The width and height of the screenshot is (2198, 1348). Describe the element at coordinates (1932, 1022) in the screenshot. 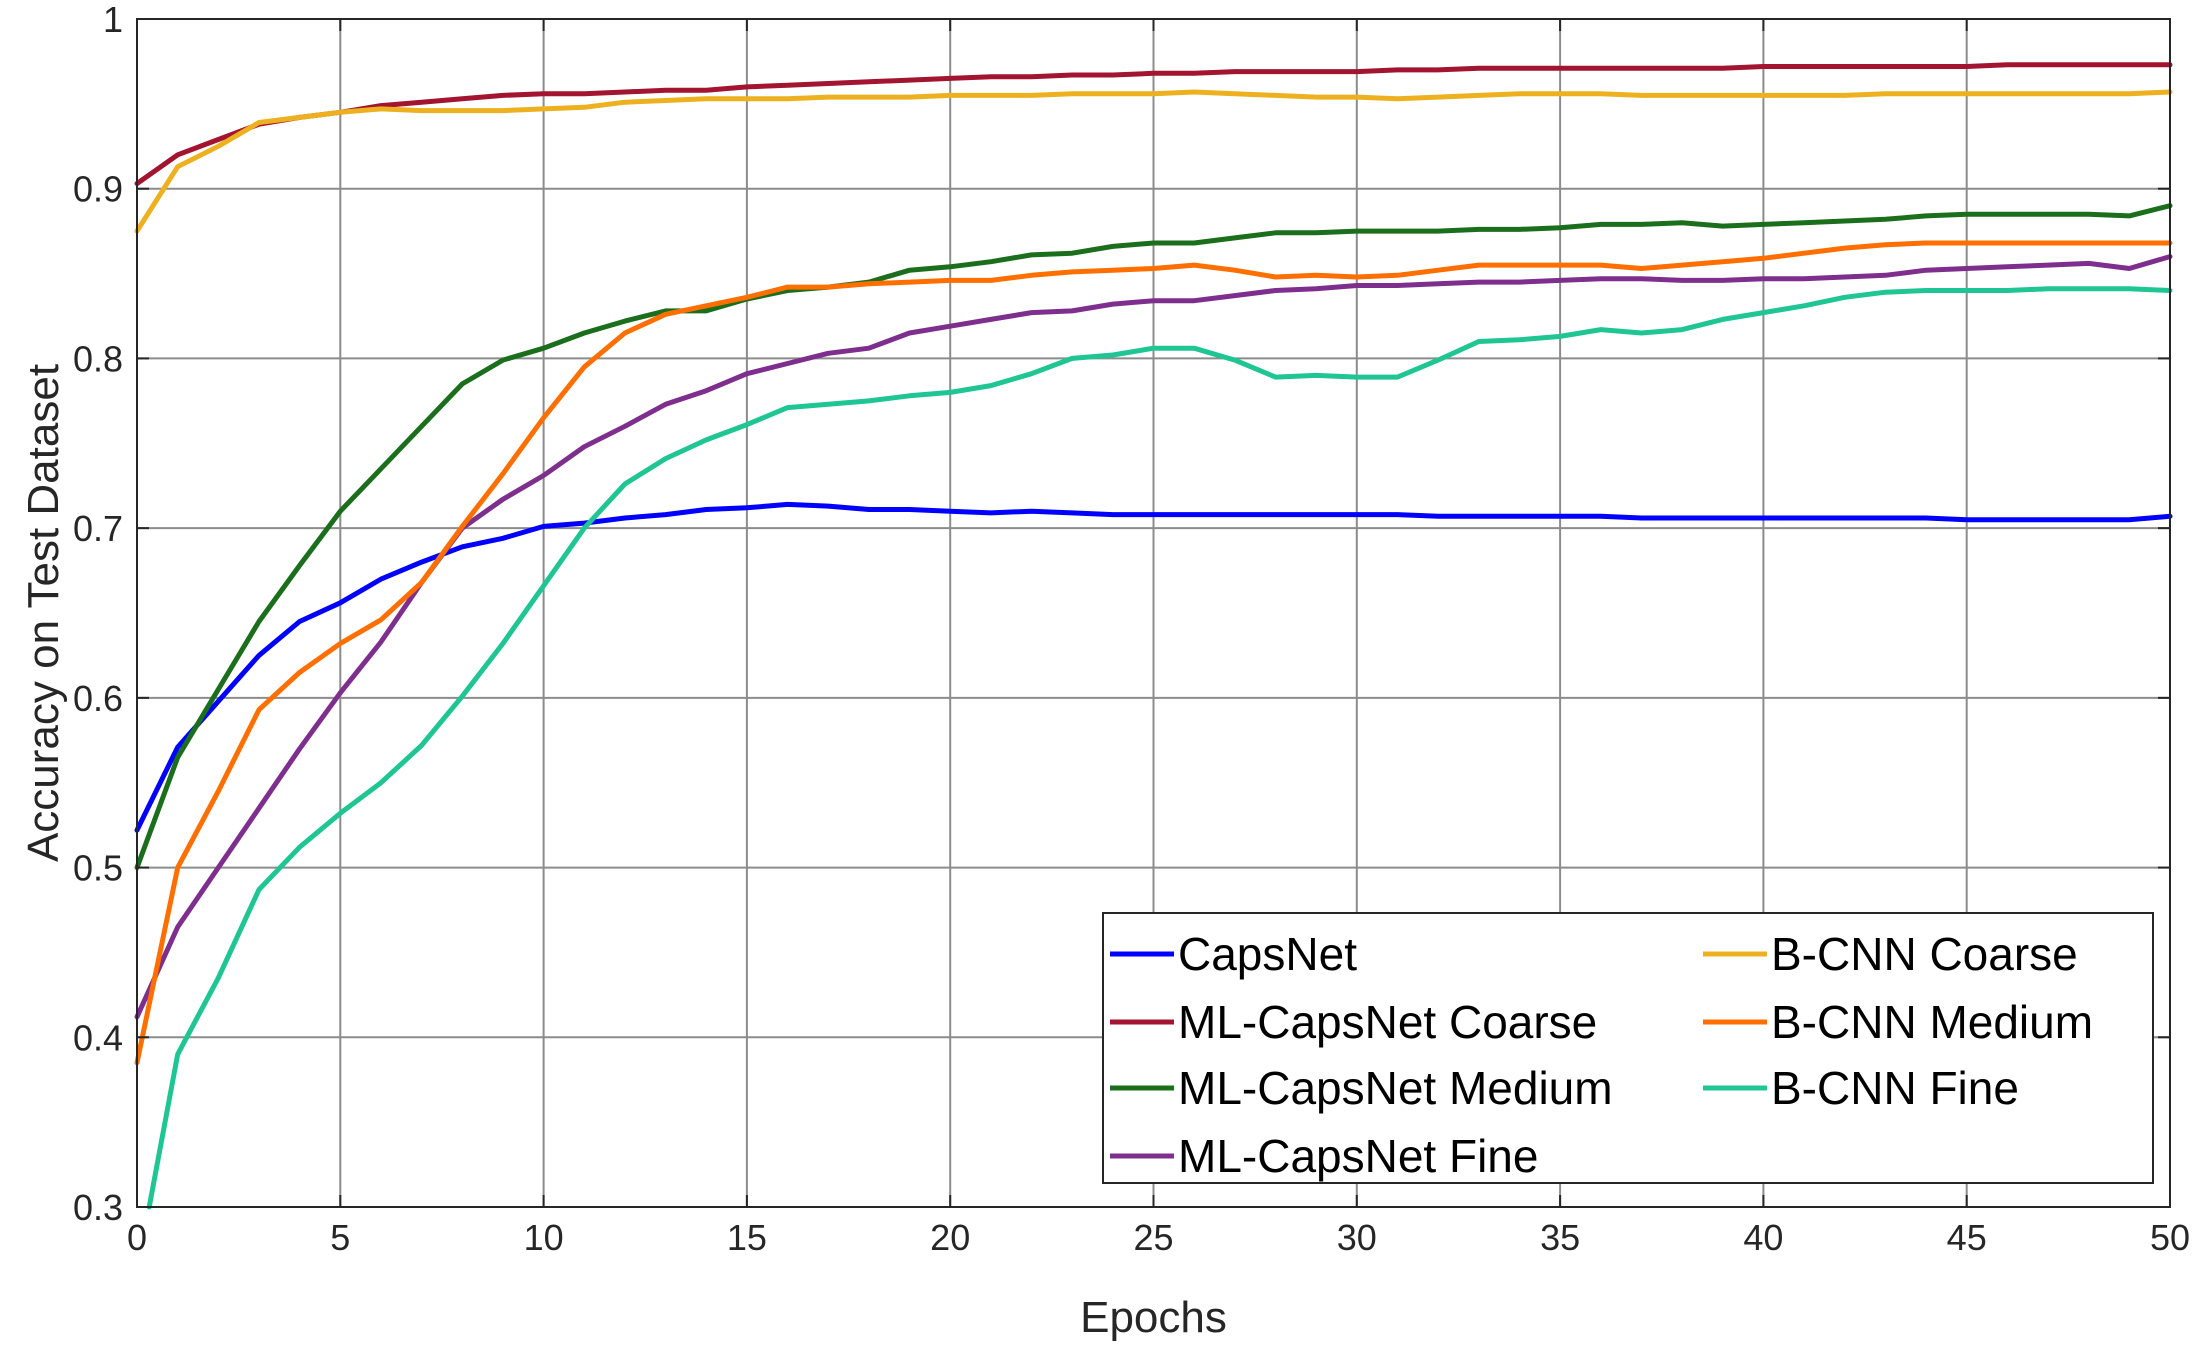

I see `legend-label-b-cnn-medium: B-CNN Medium` at that location.